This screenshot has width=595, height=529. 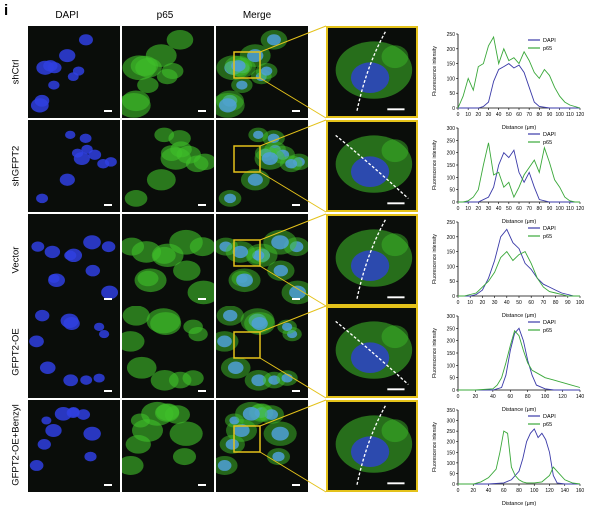 I want to click on y-tick-label: 350, so click(x=451, y=411).